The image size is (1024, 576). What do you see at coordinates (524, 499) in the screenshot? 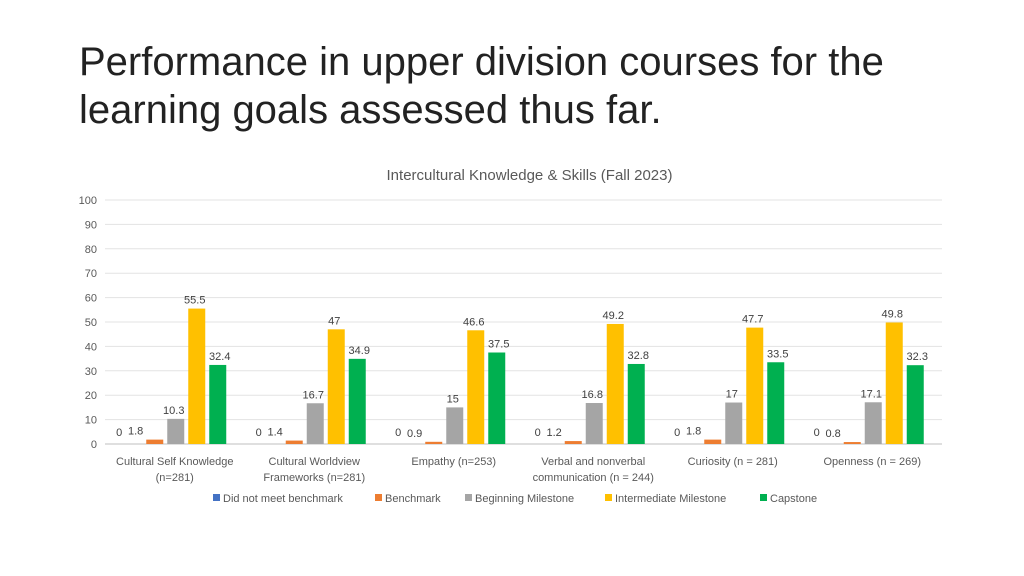
I see `legend-entry: Beginning Milestone` at bounding box center [524, 499].